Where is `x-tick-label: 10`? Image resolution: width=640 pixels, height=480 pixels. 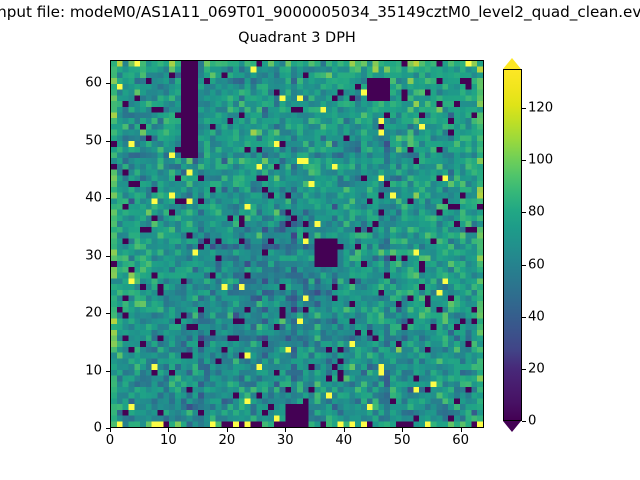 x-tick-label: 10 is located at coordinates (168, 440).